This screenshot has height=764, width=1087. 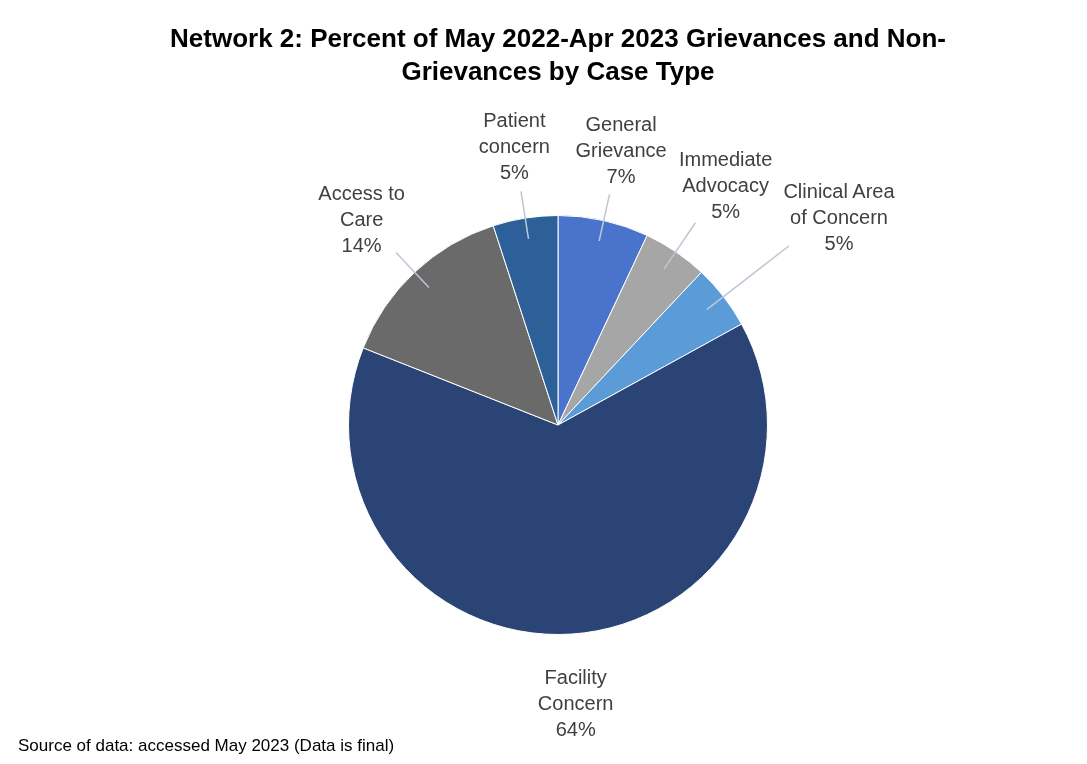 I want to click on slice-label: Clinical Area of Concern, so click(x=839, y=204).